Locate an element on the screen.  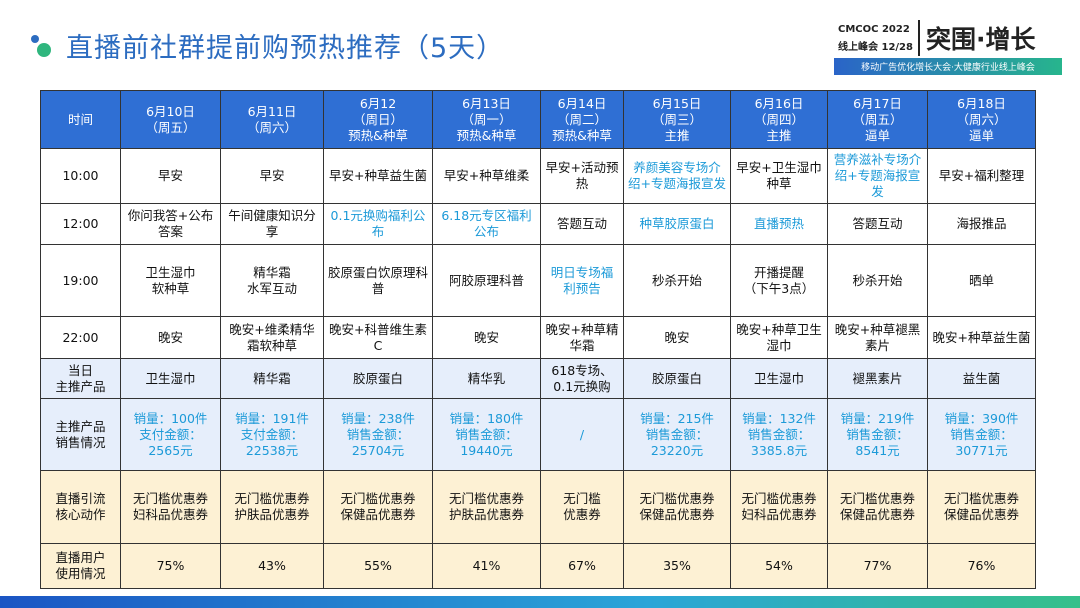
table-cell: 阿胶原理科普 is located at coordinates (486, 280).